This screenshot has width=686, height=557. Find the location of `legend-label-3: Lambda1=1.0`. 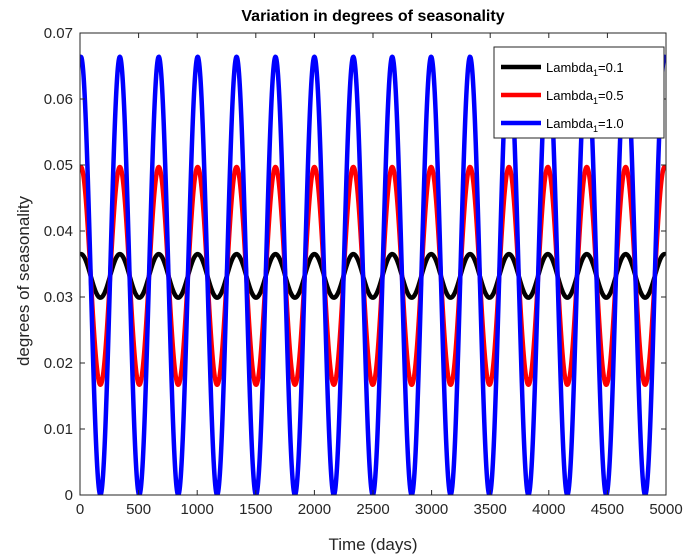

legend-label-3: Lambda1=1.0 is located at coordinates (585, 125).